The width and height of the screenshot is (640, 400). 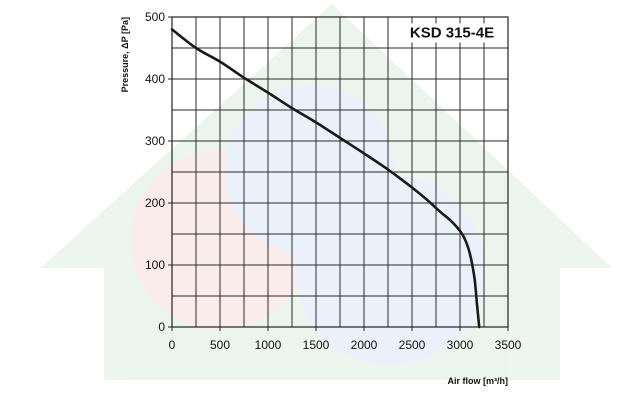 What do you see at coordinates (412, 345) in the screenshot?
I see `x-tick-label: 2500` at bounding box center [412, 345].